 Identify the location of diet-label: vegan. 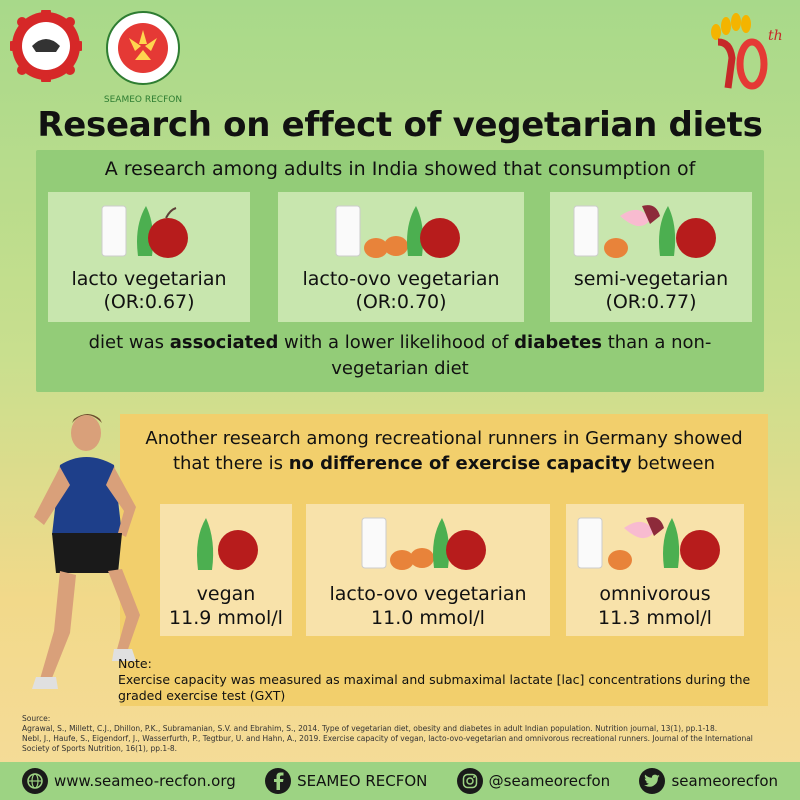
(226, 594).